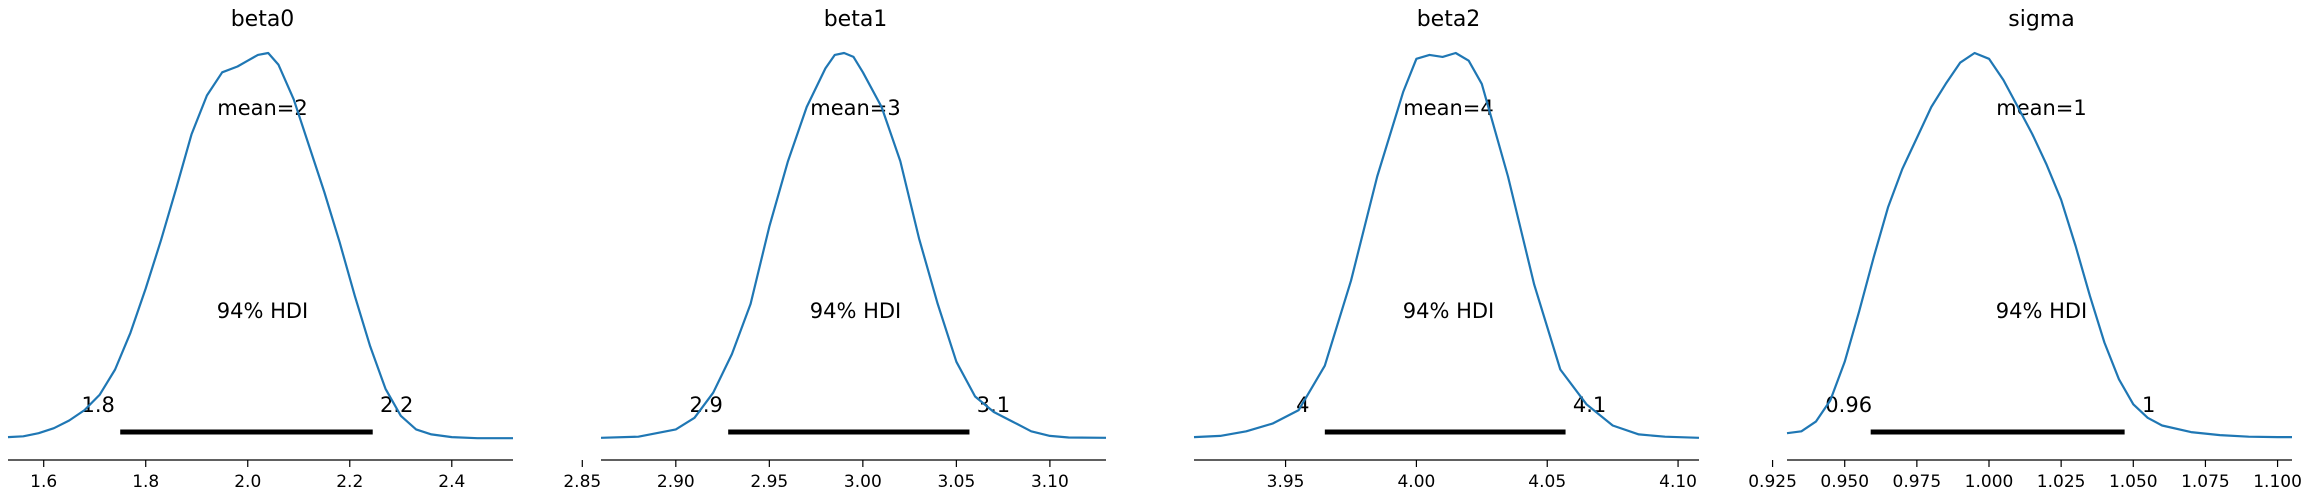  Describe the element at coordinates (2205, 482) in the screenshot. I see `x-tick-label: 1.075` at that location.